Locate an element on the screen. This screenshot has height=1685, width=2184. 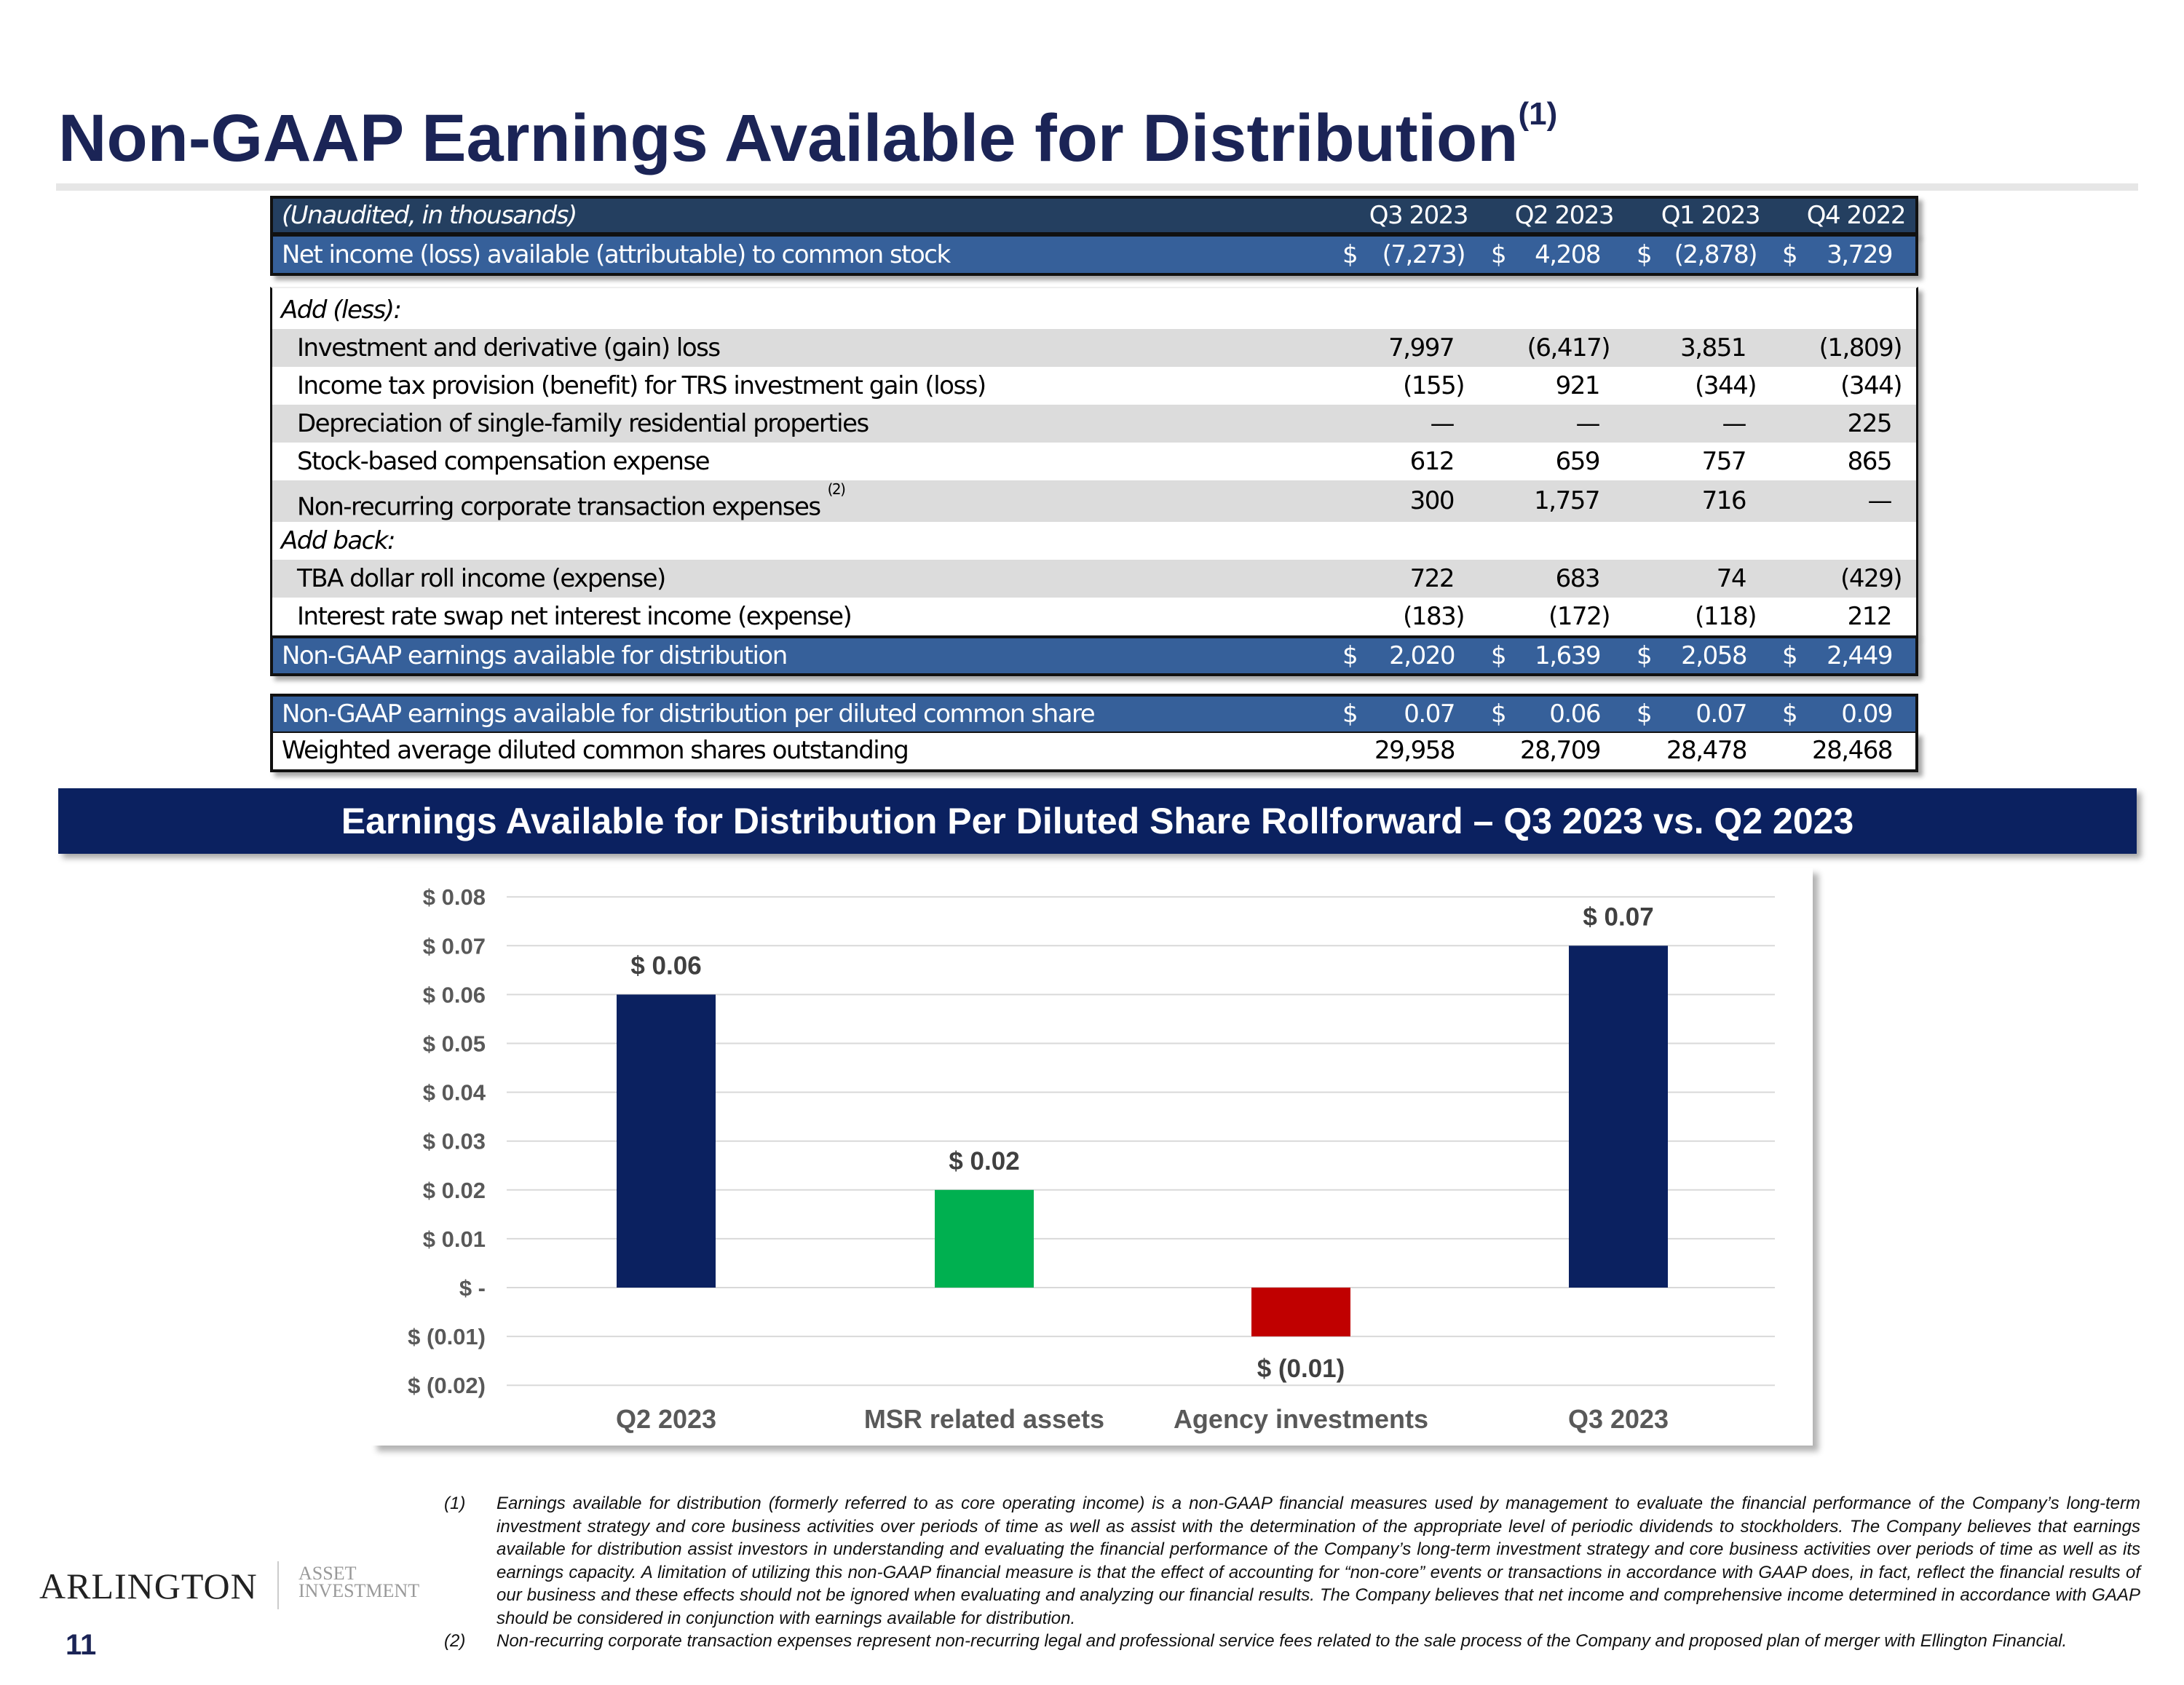
data-label: $ 0.07 is located at coordinates (1618, 917).